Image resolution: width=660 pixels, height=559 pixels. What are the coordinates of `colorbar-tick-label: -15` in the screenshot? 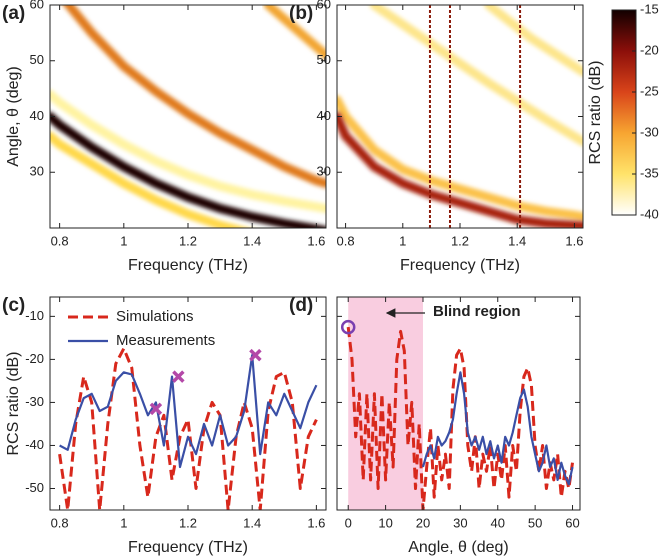 It's located at (649, 8).